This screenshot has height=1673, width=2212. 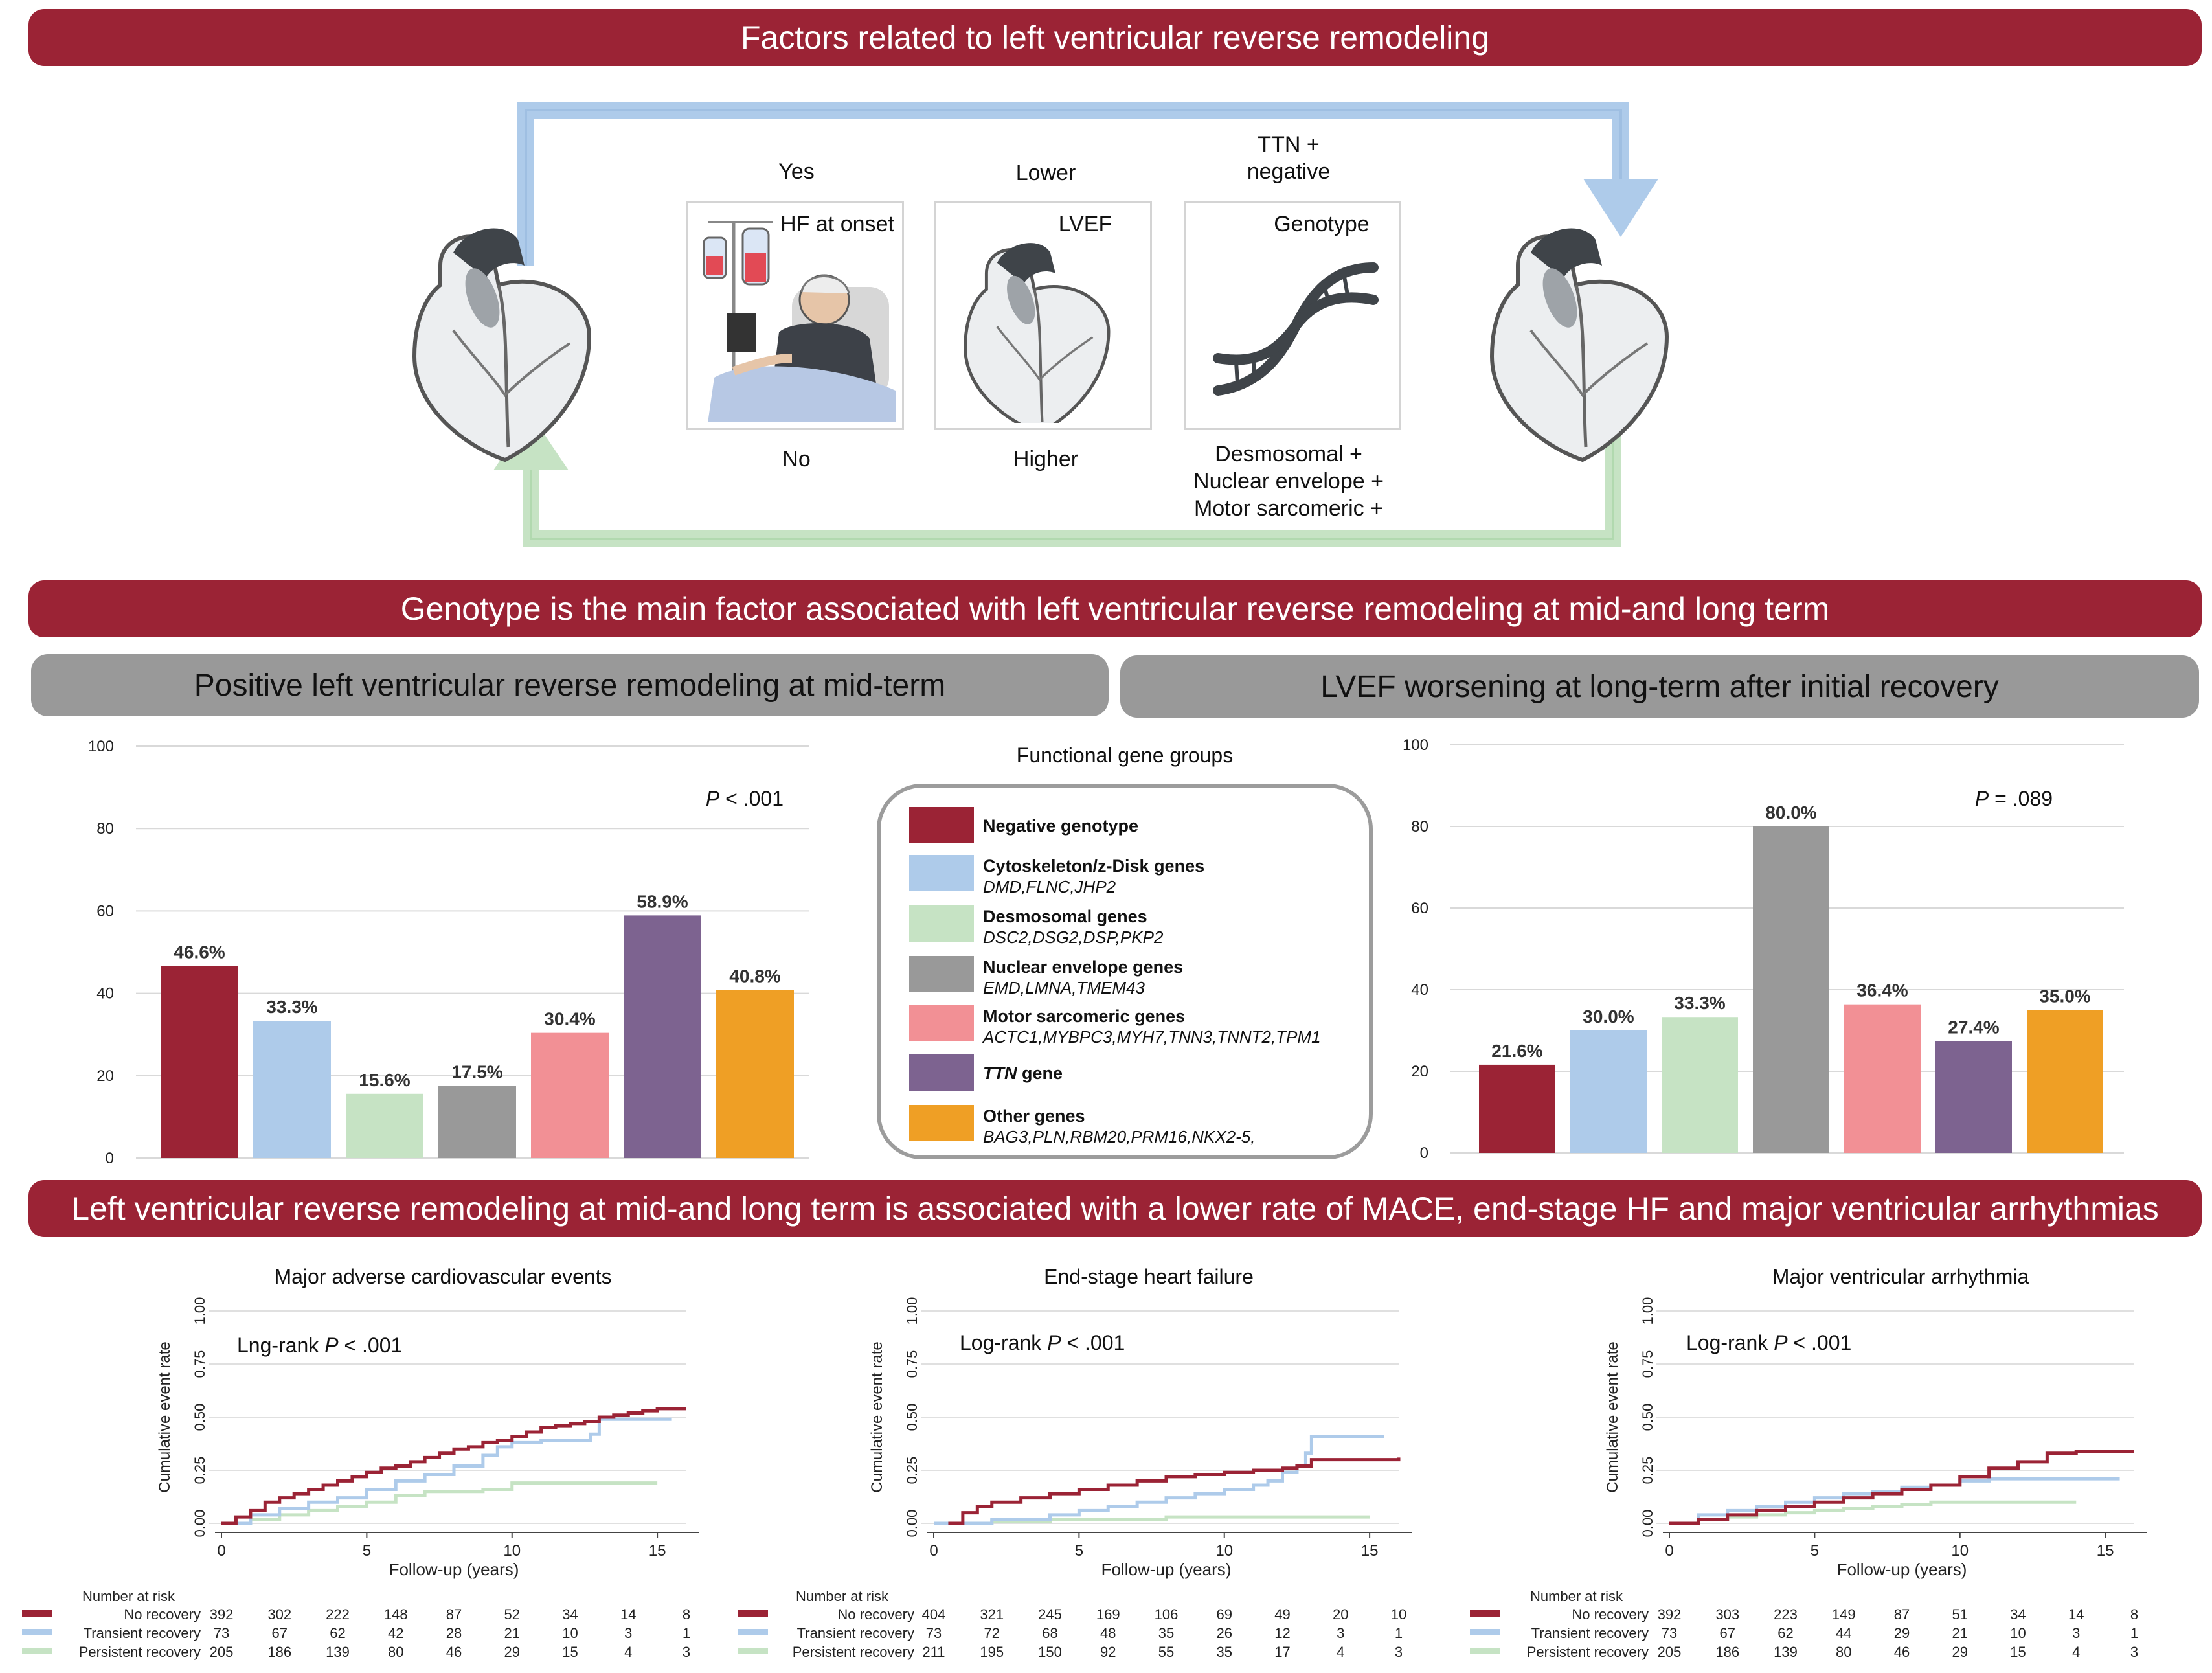 What do you see at coordinates (1046, 173) in the screenshot?
I see `factor-lvef-top-label: Lower` at bounding box center [1046, 173].